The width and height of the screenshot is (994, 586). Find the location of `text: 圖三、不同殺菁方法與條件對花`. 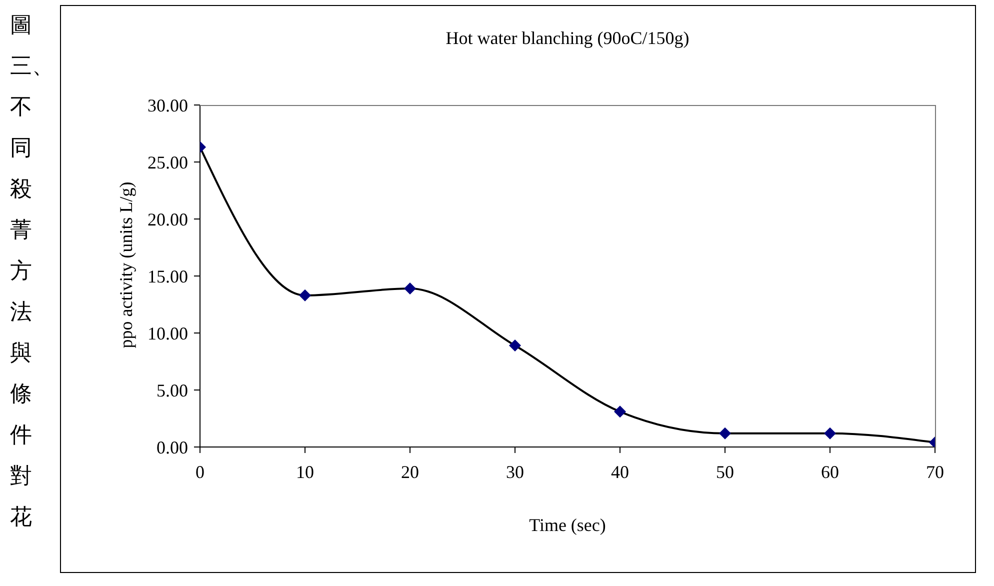

text: 圖三、不同殺菁方法與條件對花 is located at coordinates (32, 270).